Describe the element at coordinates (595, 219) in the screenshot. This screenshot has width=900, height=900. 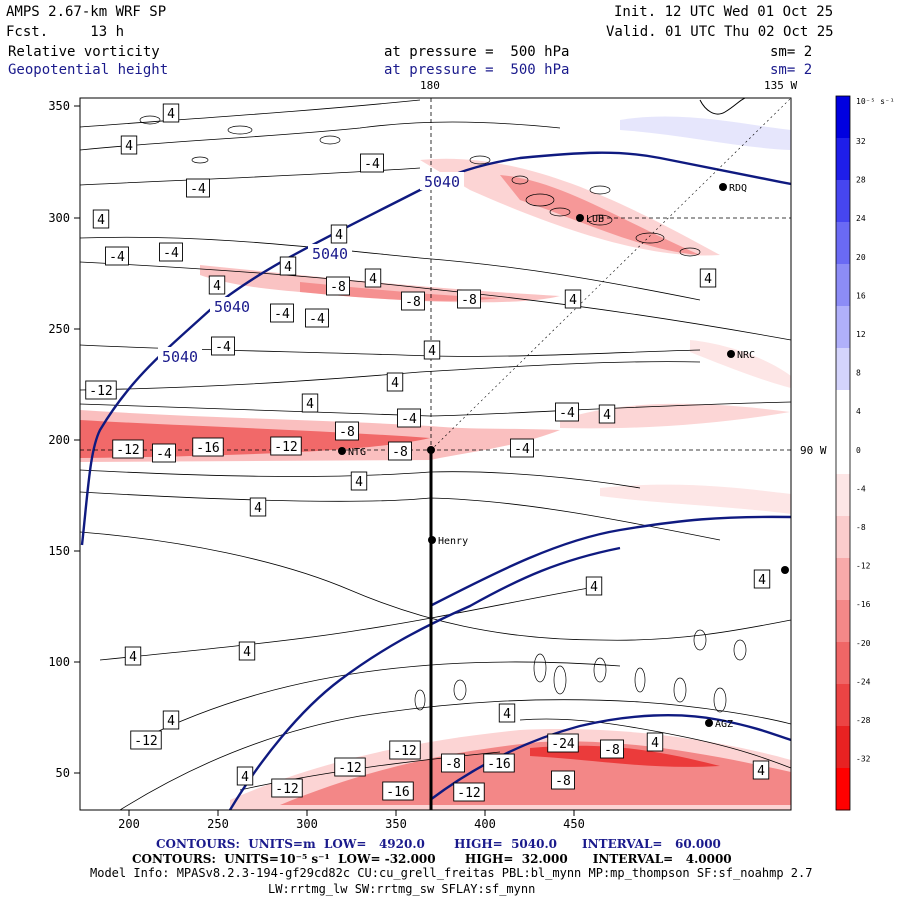
I see `svg-text: LUB` at that location.